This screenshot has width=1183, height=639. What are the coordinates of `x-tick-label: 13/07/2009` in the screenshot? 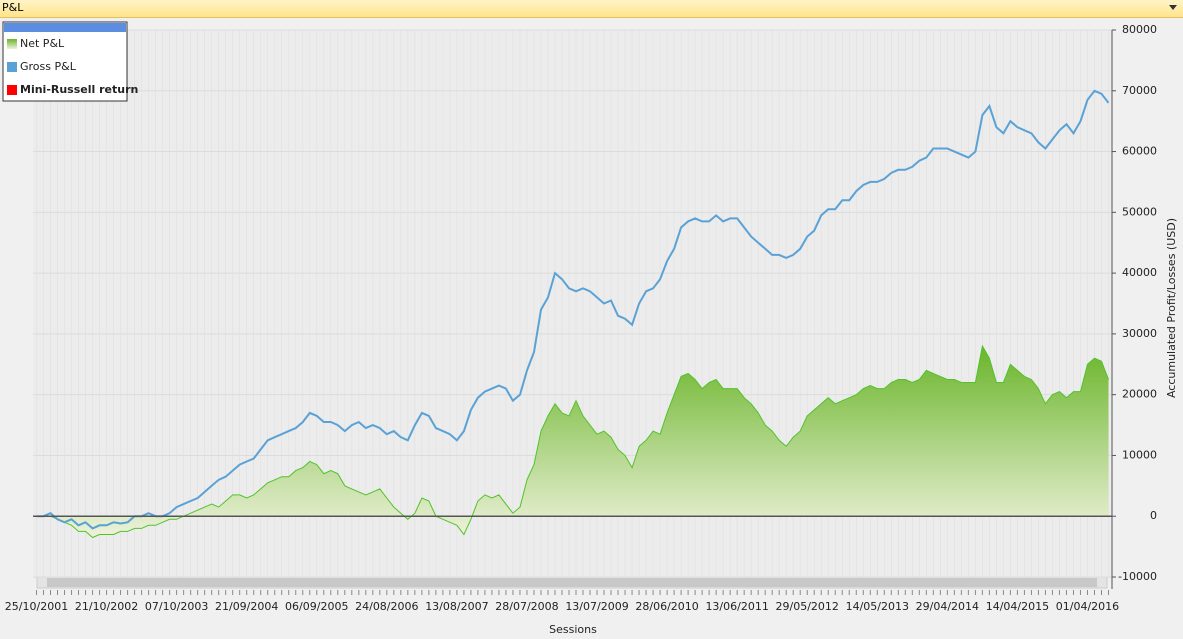 It's located at (596, 606).